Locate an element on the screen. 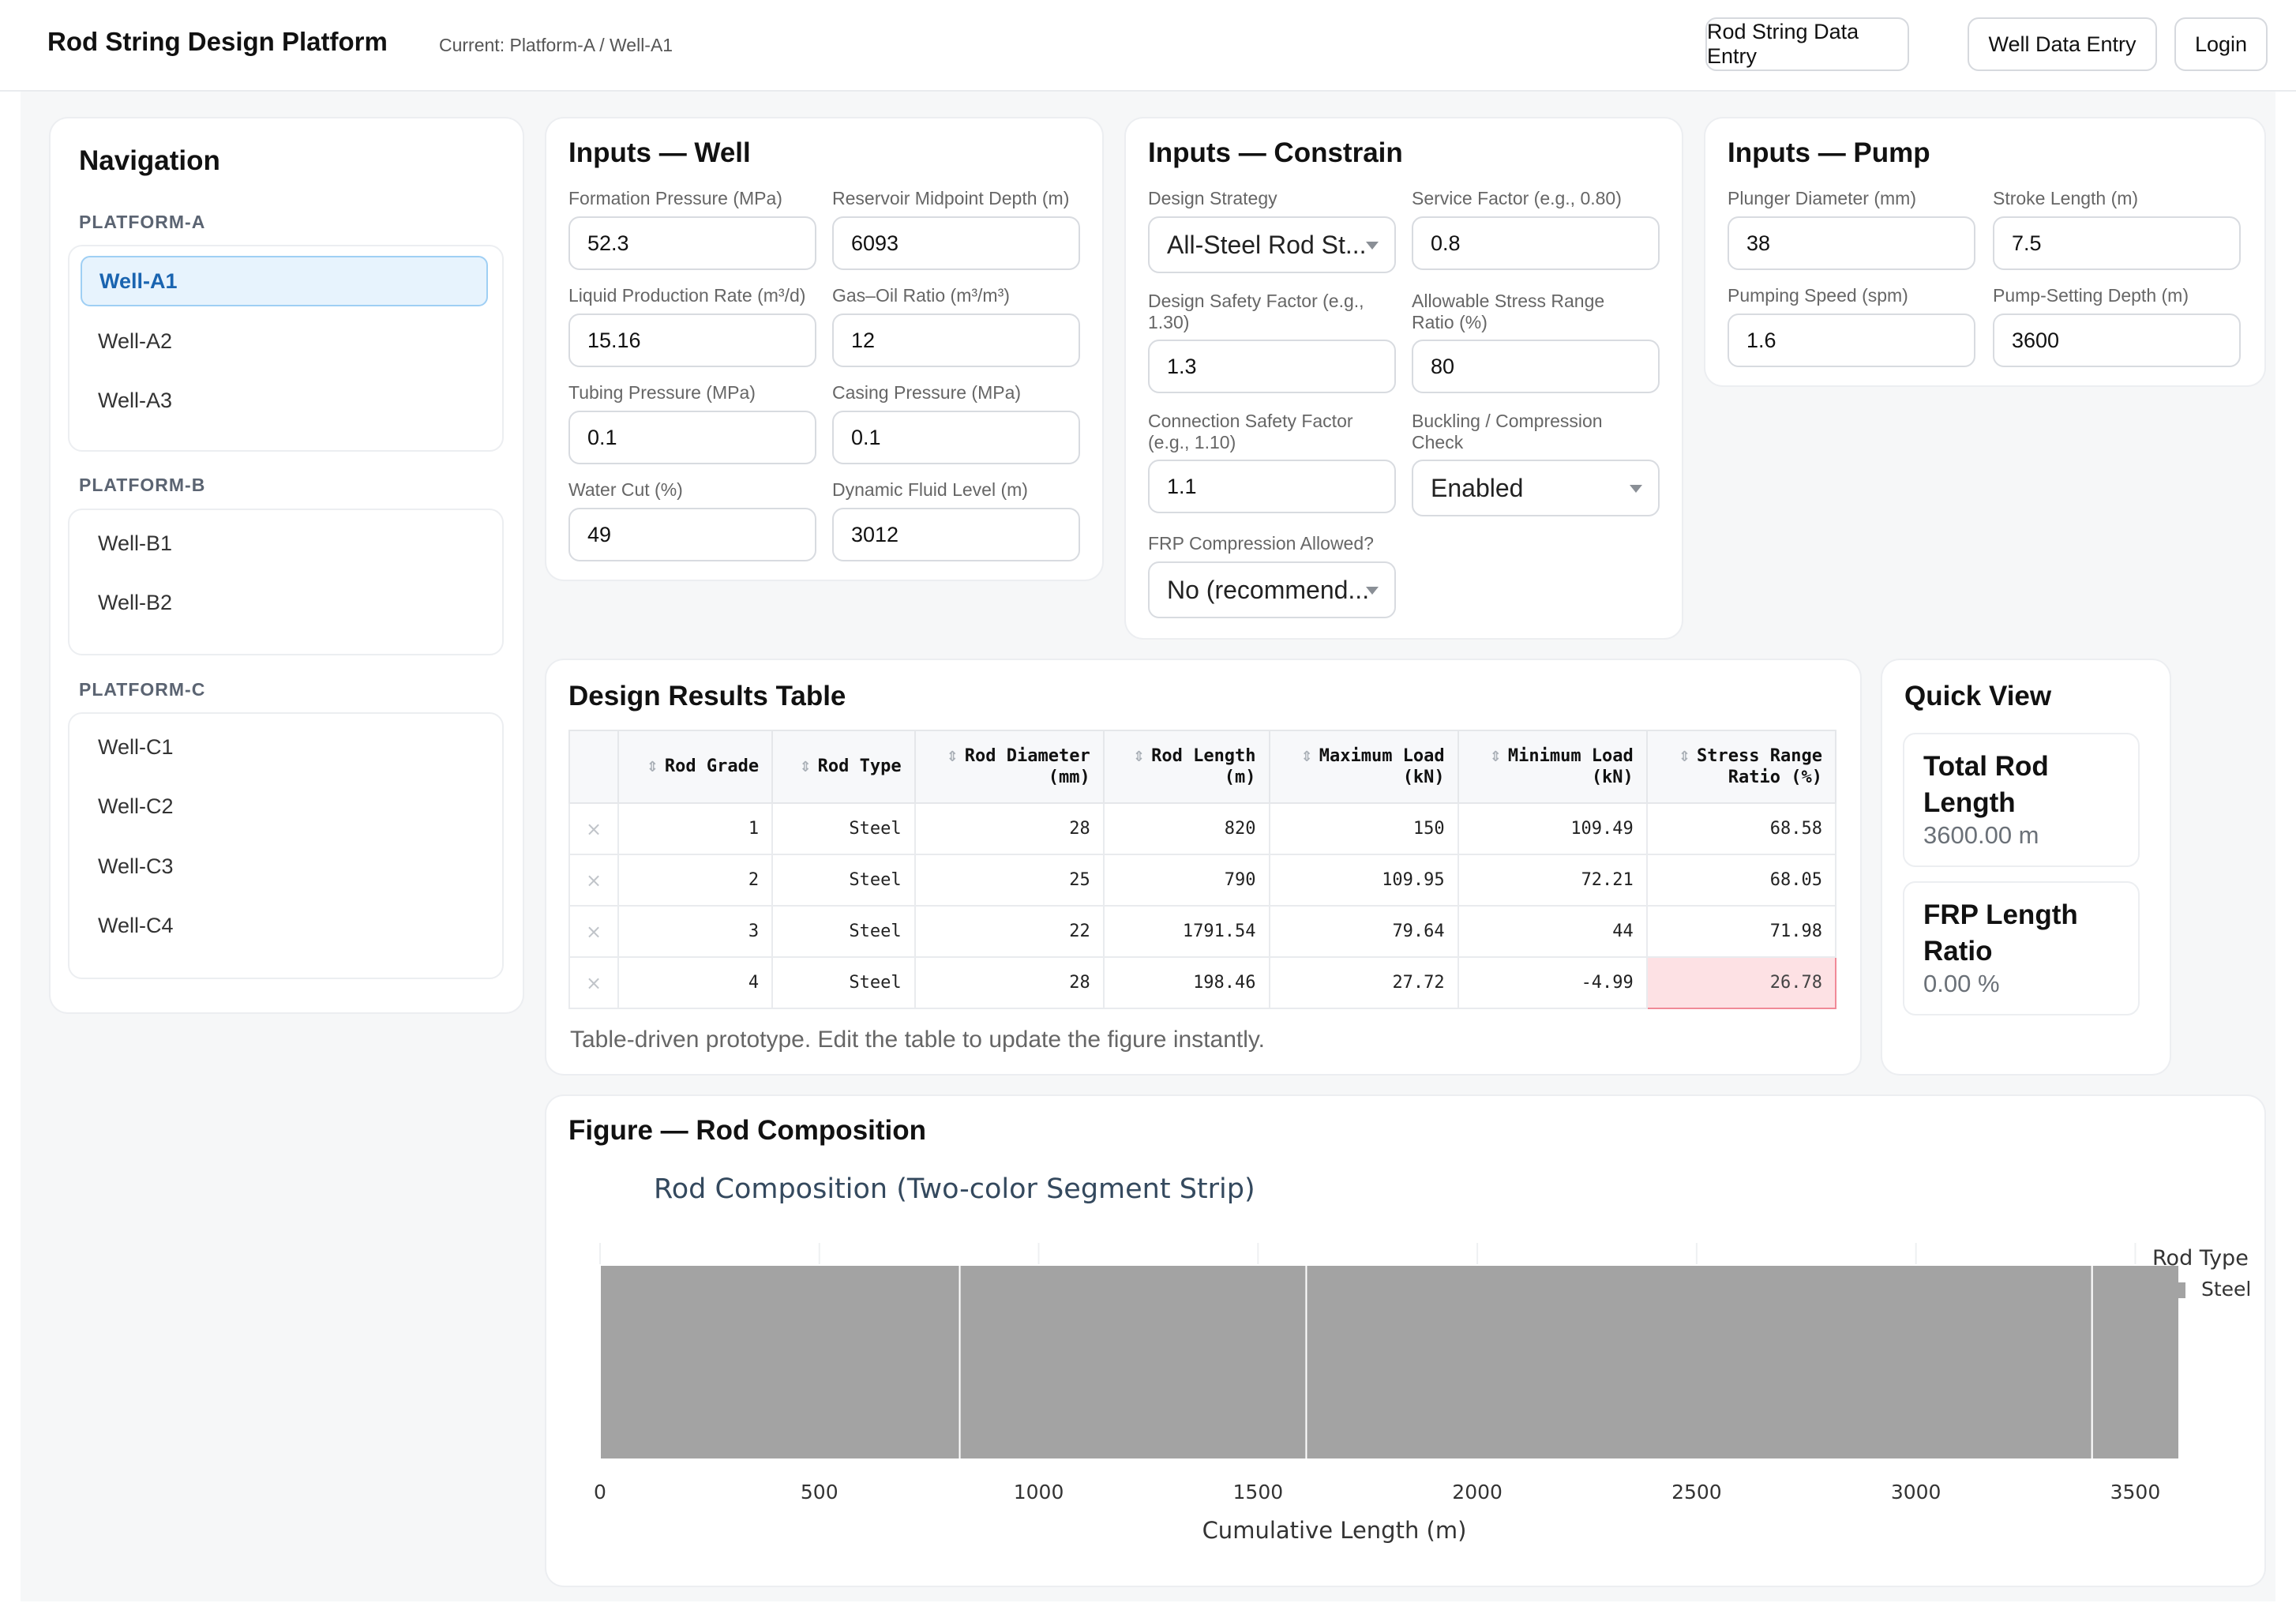 Image resolution: width=2296 pixels, height=1618 pixels. nav-item-well-c1: Well-C1 is located at coordinates (136, 746).